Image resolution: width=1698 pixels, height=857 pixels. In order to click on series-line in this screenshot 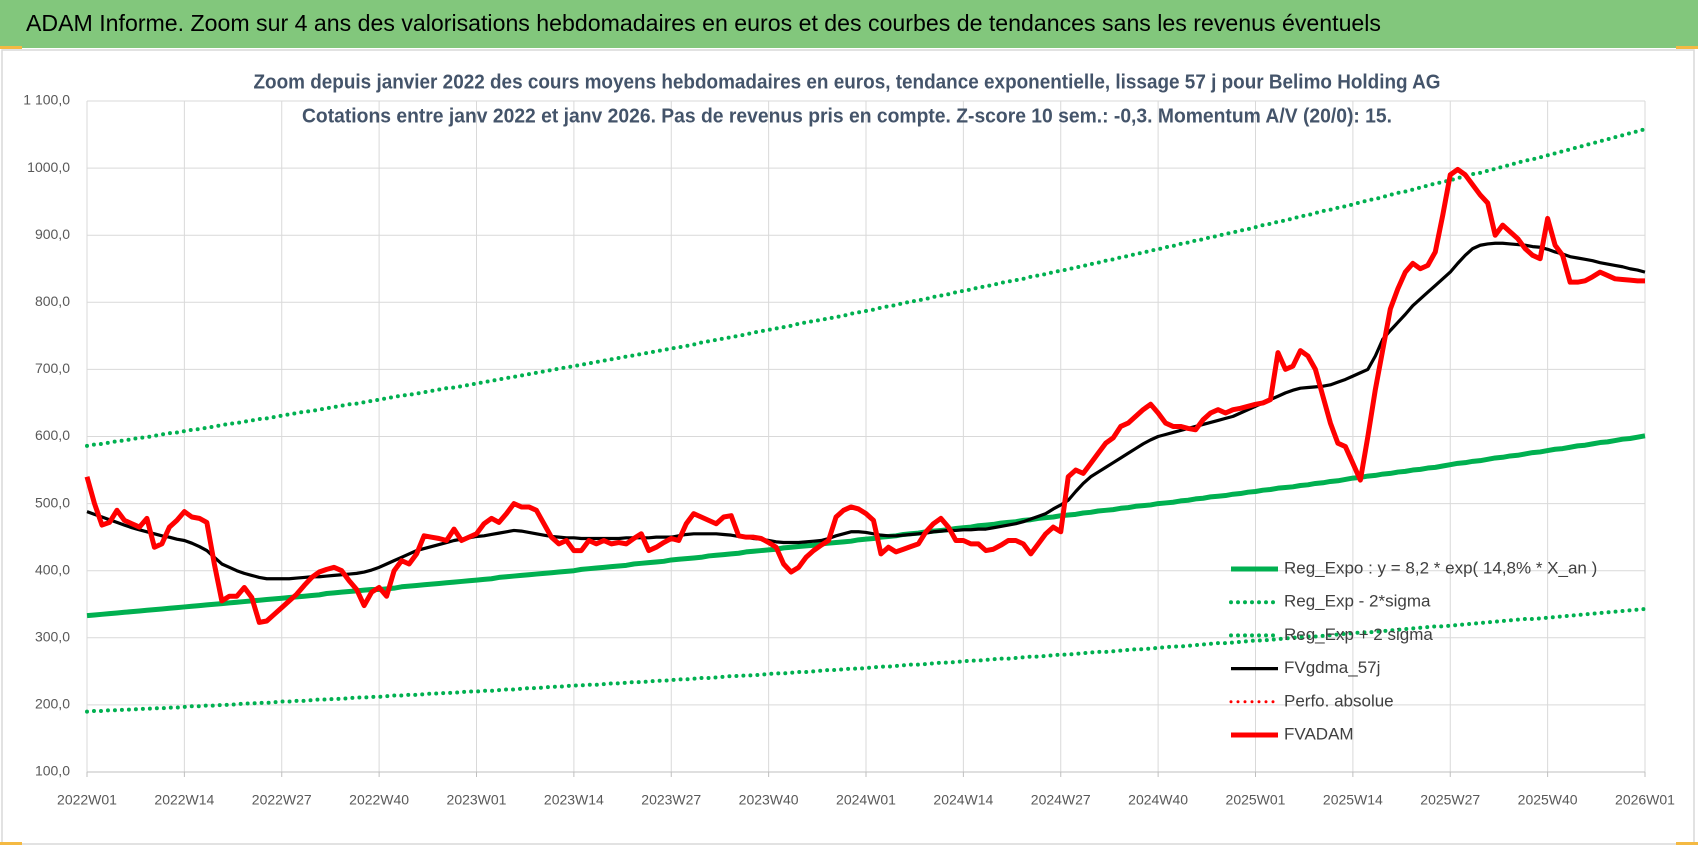, I will do `click(866, 660)`.